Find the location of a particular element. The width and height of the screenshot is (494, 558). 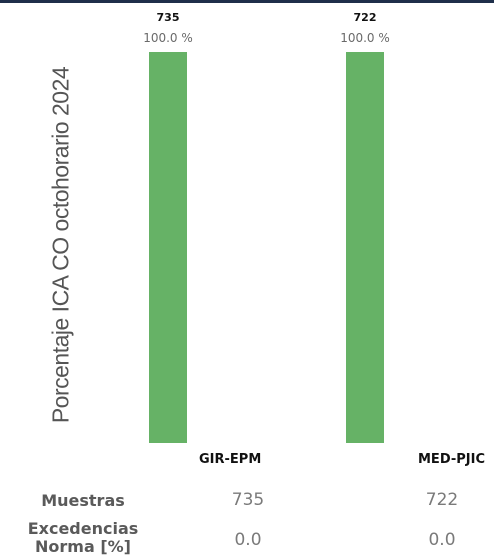

percent-label-gir-epm: 100.0 % is located at coordinates (168, 38).